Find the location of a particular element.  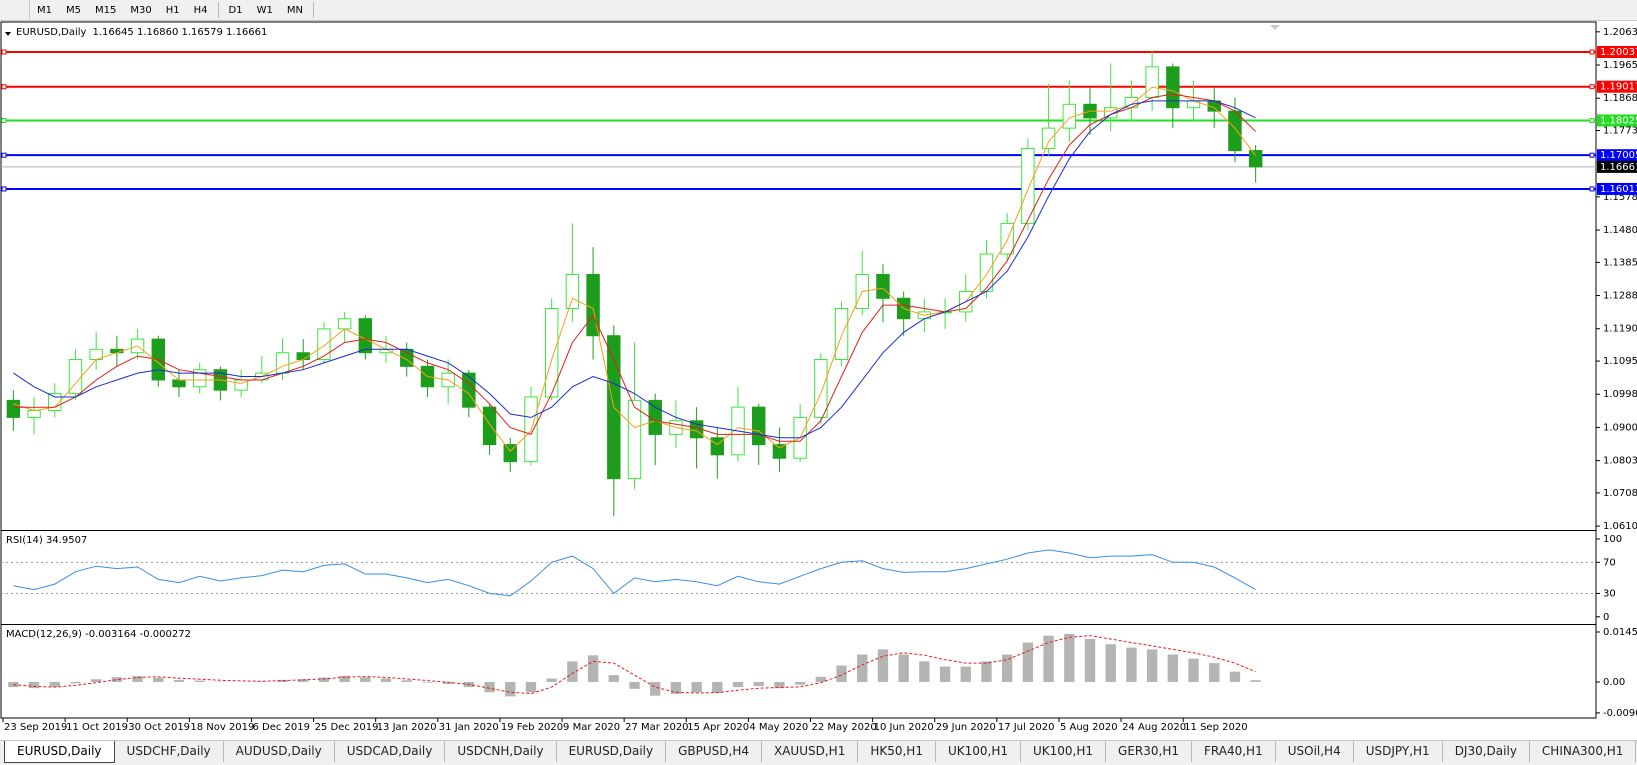

x-tick-label: 4 May 2020 is located at coordinates (778, 727).